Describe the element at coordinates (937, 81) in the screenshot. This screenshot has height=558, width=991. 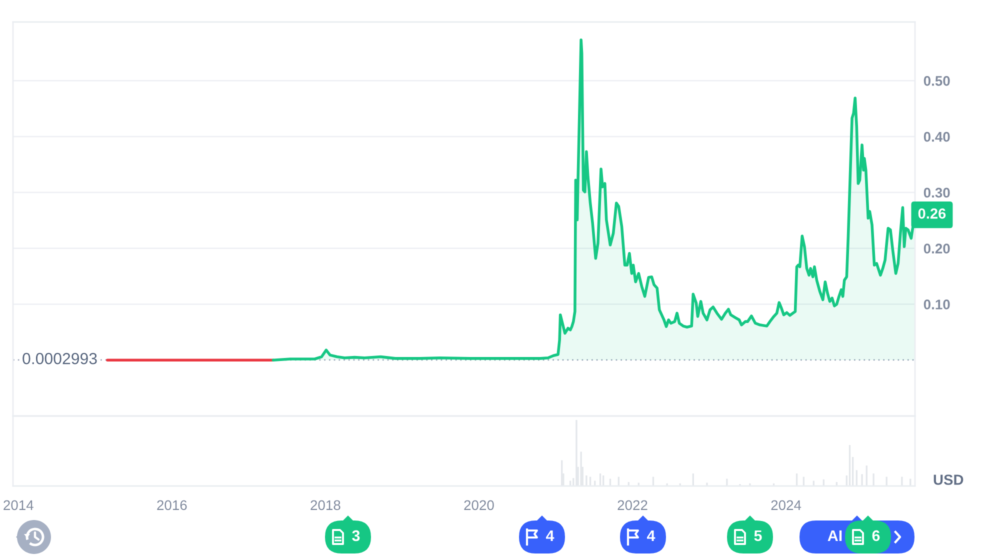
I see `y-tick-label: 0.50` at that location.